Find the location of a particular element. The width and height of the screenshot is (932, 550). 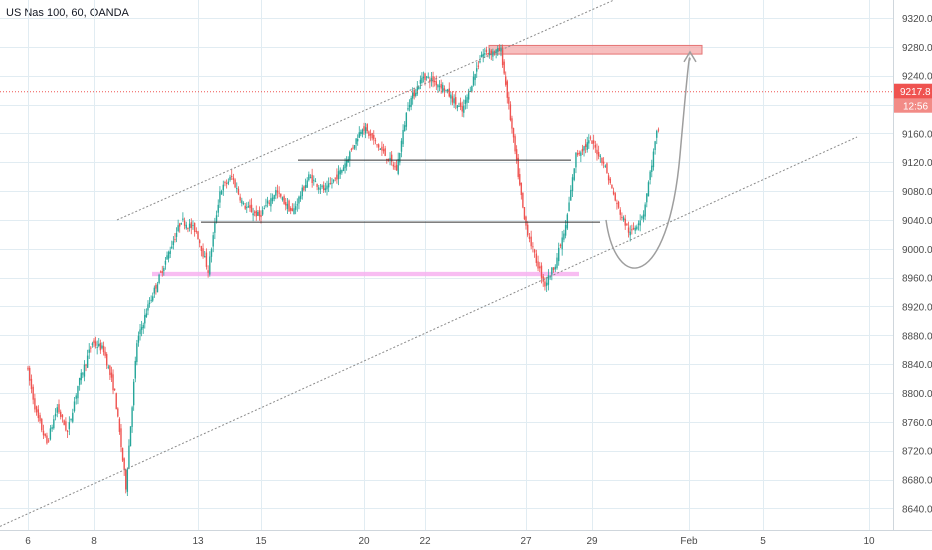

time-axis: 6 8 13 15 20 22 27 29 Feb 5 10 is located at coordinates (450, 541).